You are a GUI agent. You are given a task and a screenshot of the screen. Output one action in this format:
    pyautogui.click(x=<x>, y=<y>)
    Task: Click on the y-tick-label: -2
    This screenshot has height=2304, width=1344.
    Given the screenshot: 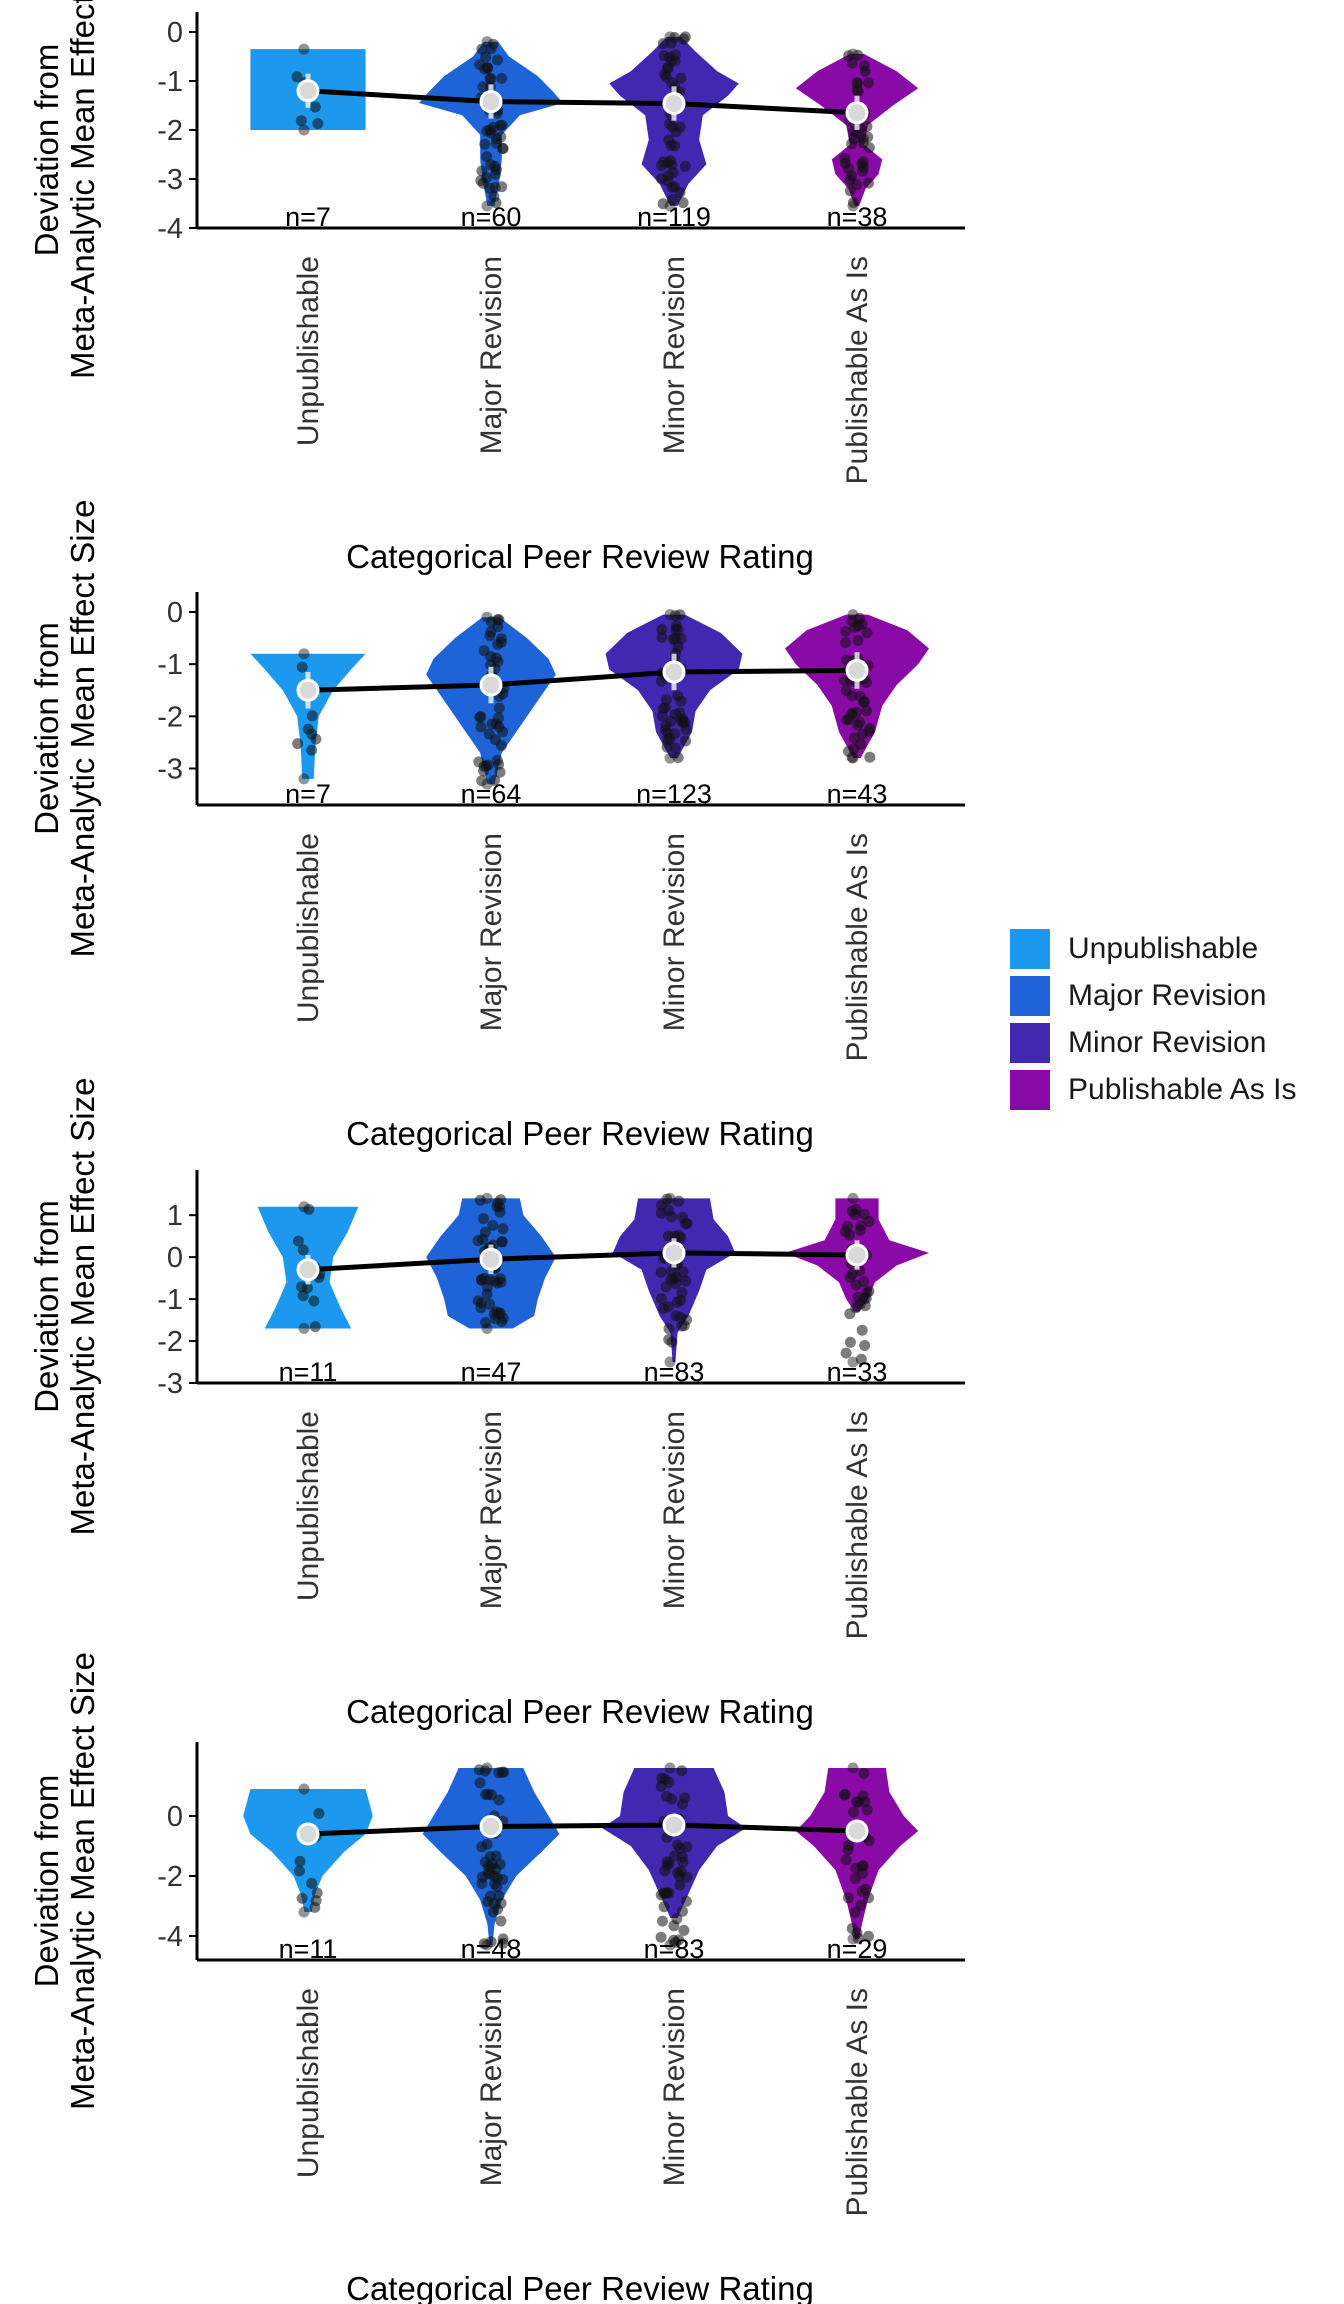 What is the action you would take?
    pyautogui.click(x=170, y=717)
    